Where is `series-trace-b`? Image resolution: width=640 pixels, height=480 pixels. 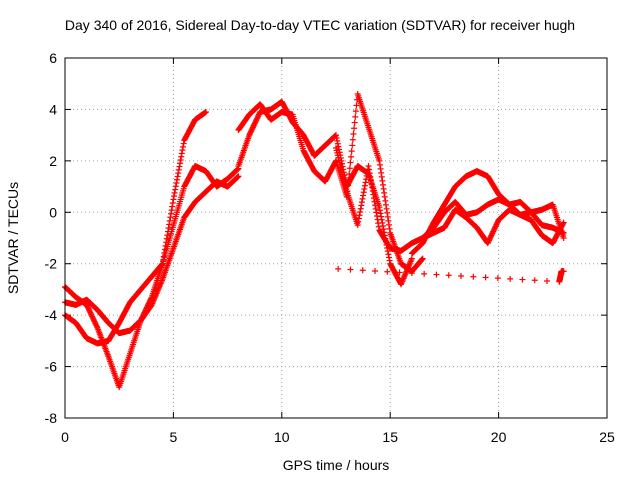 series-trace-b is located at coordinates (152, 255).